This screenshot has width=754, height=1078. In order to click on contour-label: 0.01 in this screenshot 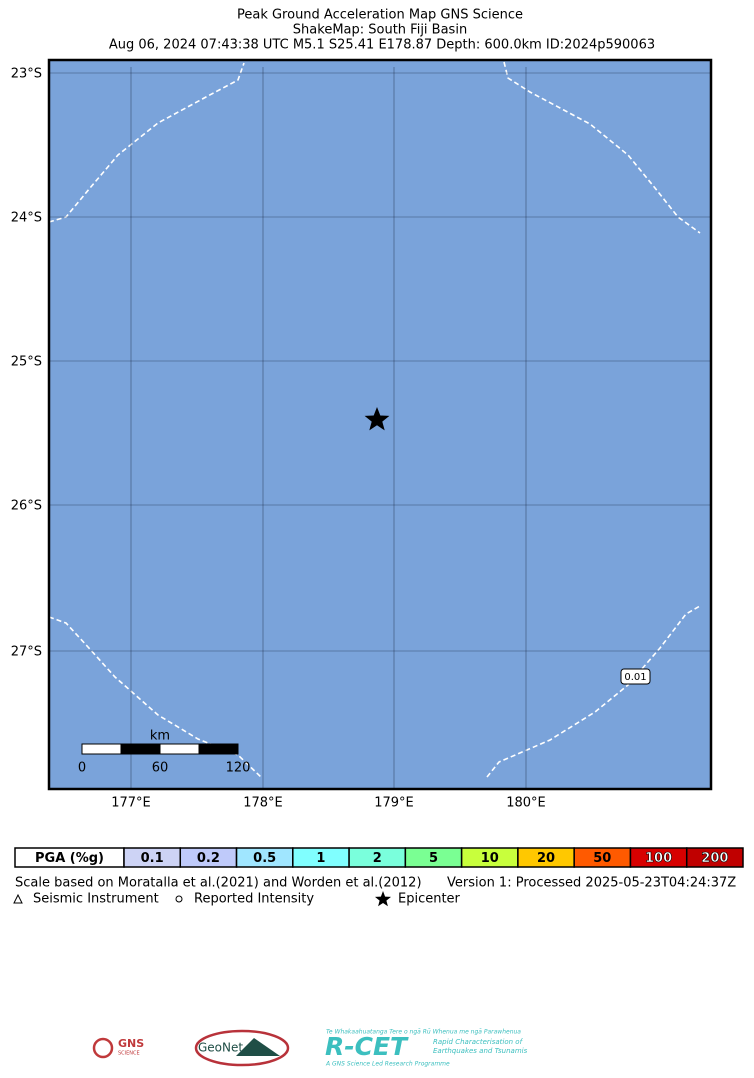, I will do `click(635, 677)`.